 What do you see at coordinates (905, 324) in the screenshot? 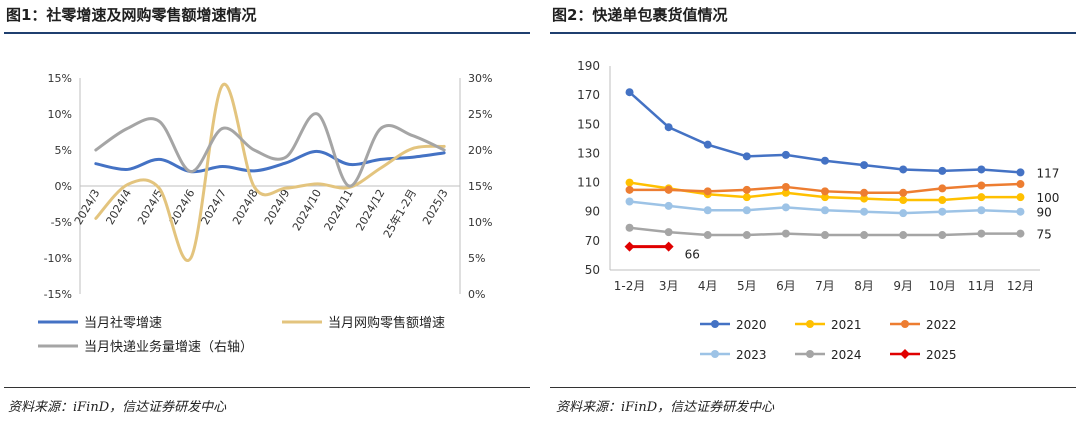
I see `legend-marker-2022` at bounding box center [905, 324].